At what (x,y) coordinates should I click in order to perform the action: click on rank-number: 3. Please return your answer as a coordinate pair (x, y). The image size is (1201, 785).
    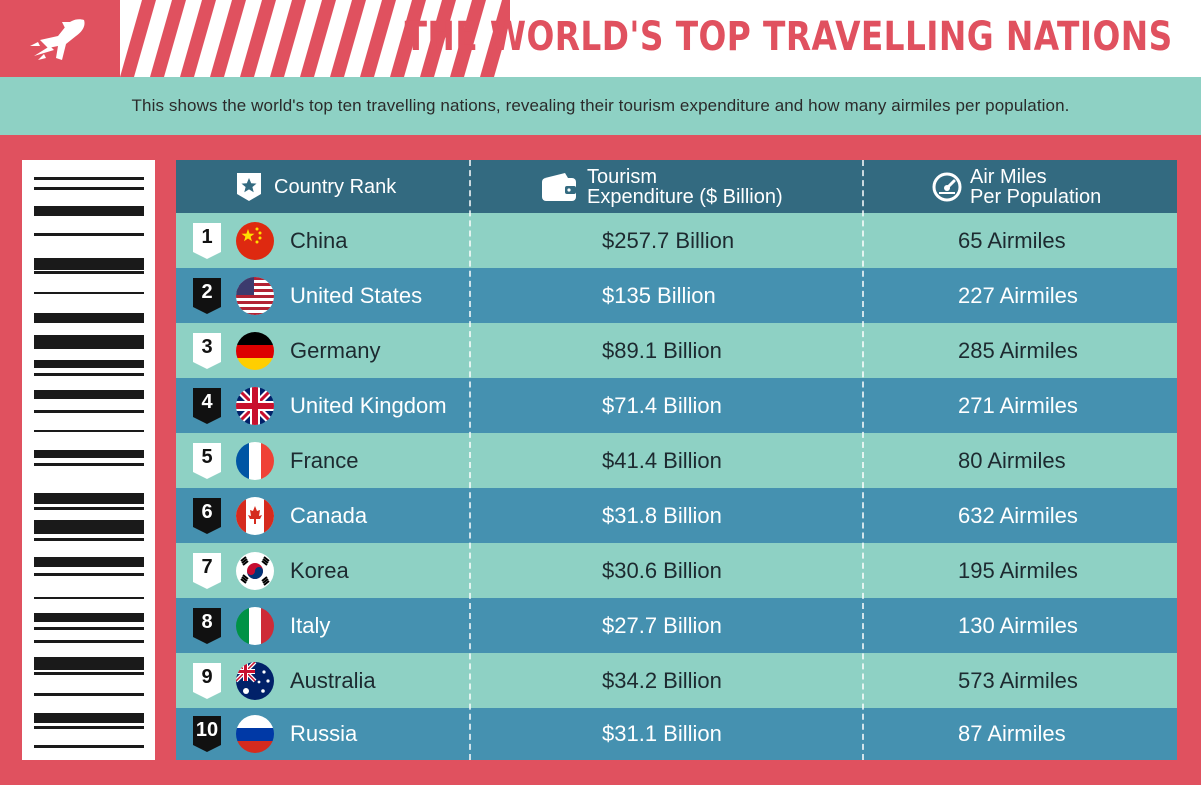
    Looking at the image, I should click on (207, 346).